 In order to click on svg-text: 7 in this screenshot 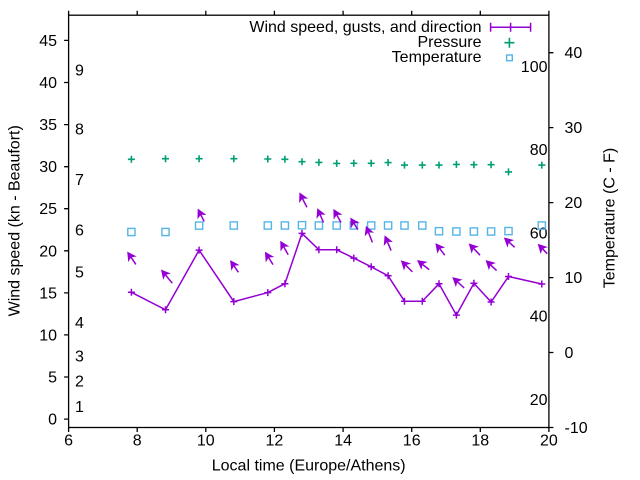, I will do `click(79, 180)`.